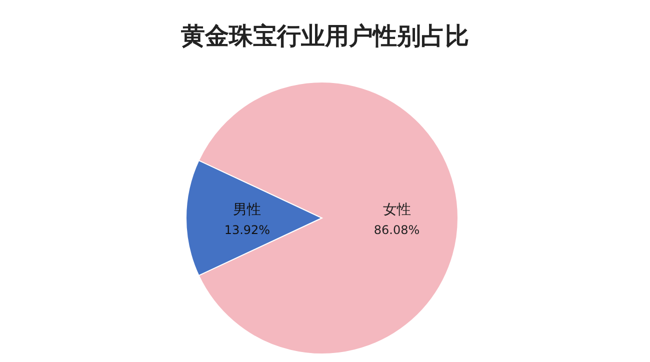 This screenshot has height=362, width=650. Describe the element at coordinates (247, 210) in the screenshot. I see `slice-label: 男性` at that location.